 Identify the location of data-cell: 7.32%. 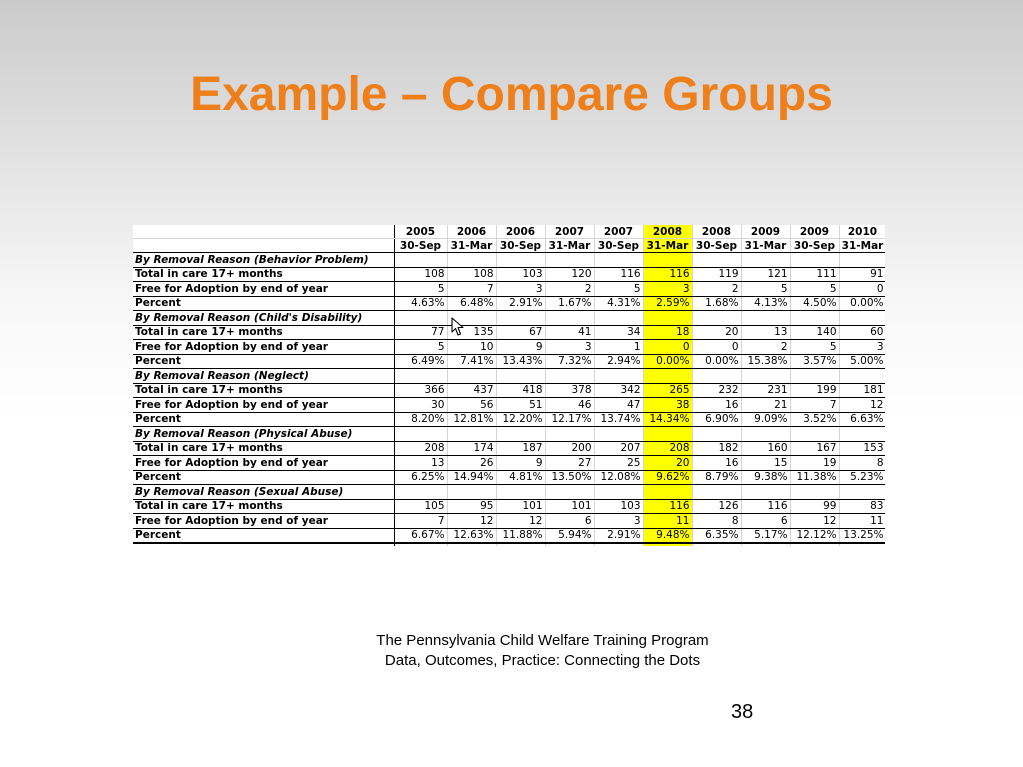
(570, 361).